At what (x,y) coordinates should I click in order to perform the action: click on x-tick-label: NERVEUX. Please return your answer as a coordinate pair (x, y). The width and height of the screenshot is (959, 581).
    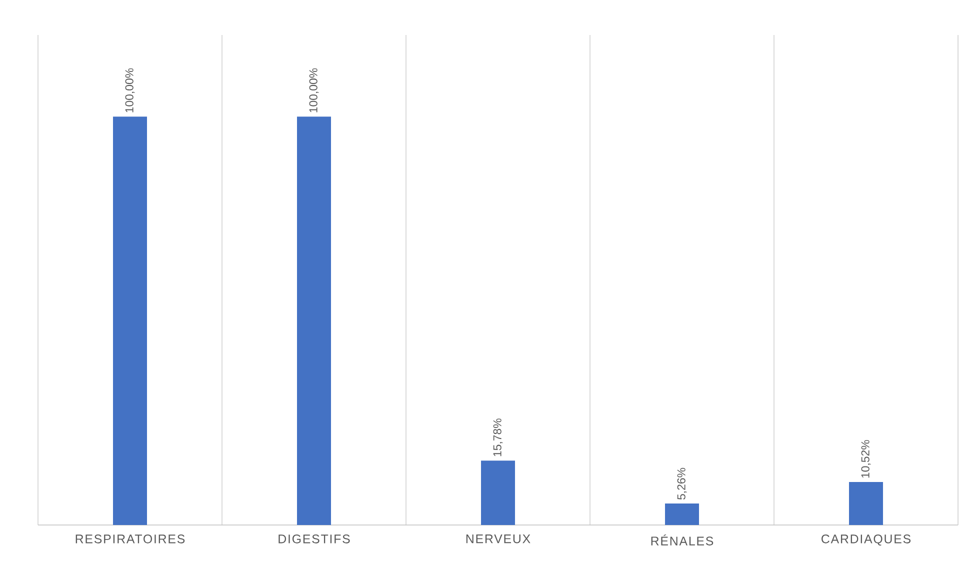
    Looking at the image, I should click on (498, 539).